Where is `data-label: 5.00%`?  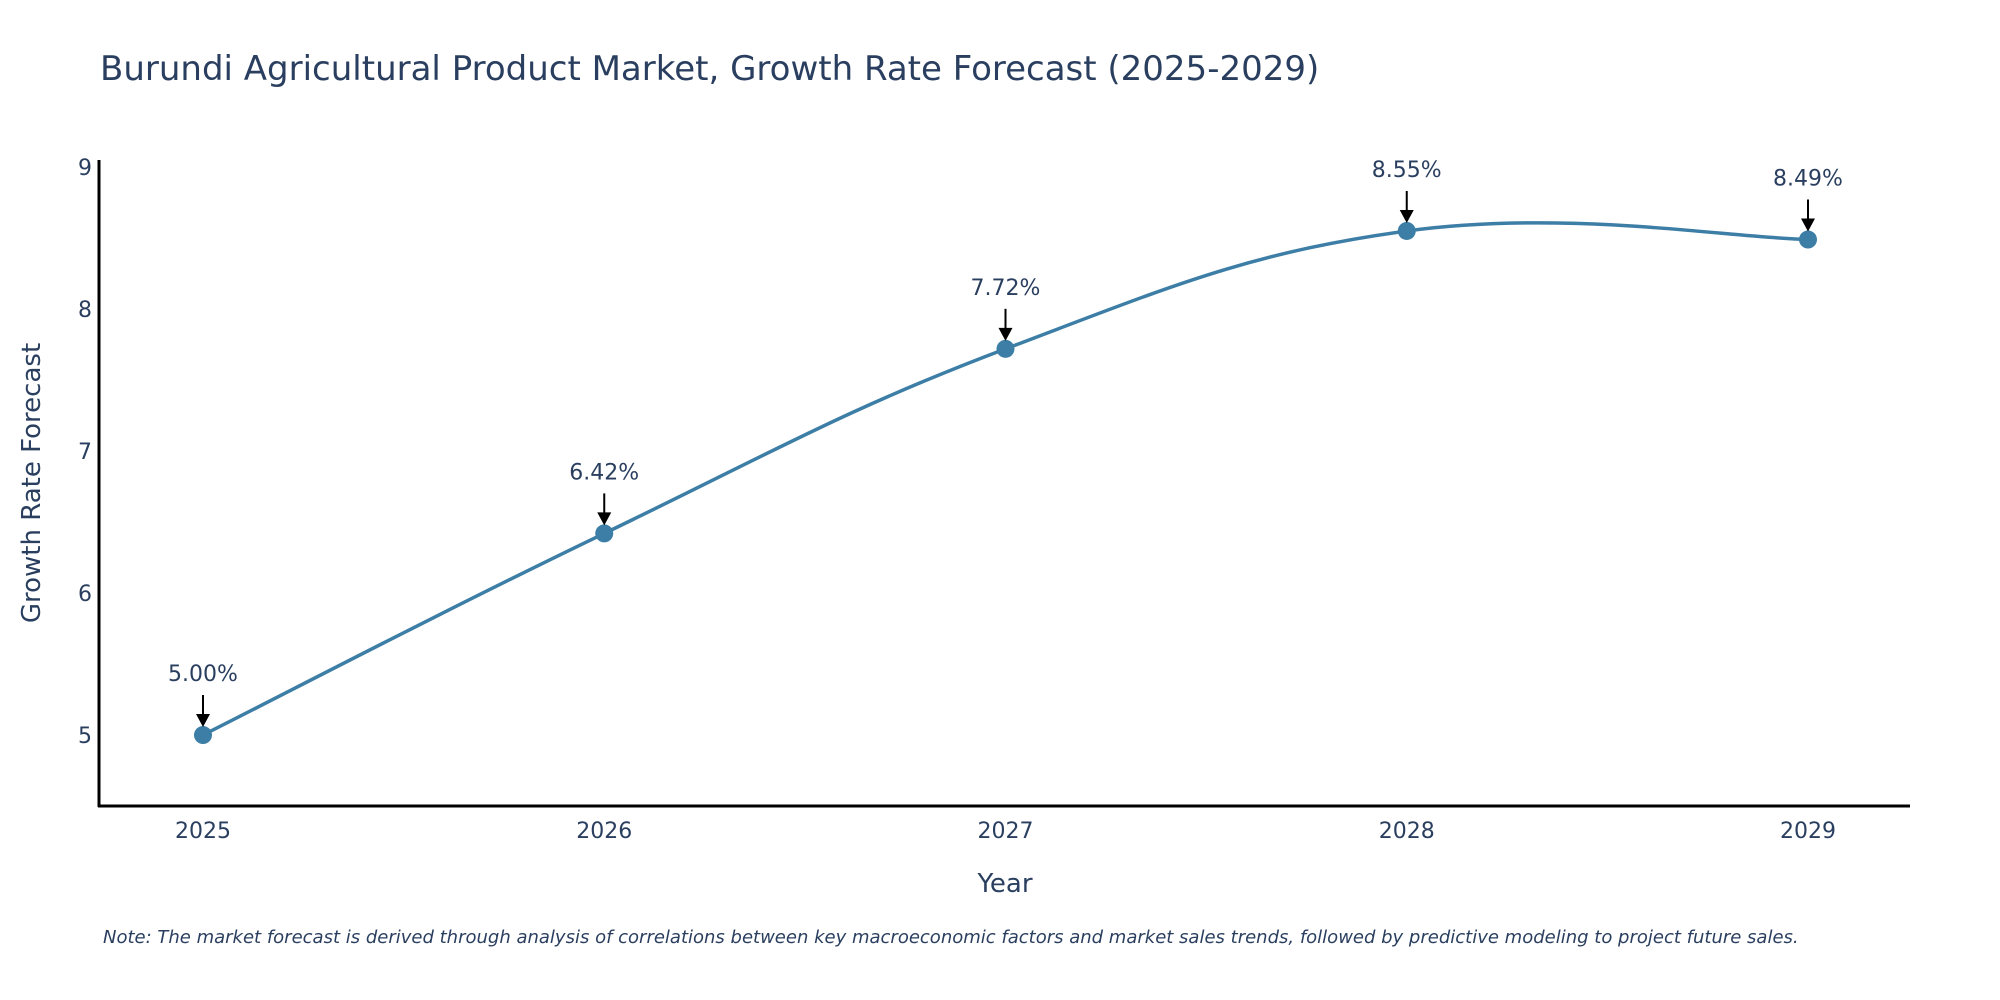
data-label: 5.00% is located at coordinates (203, 674).